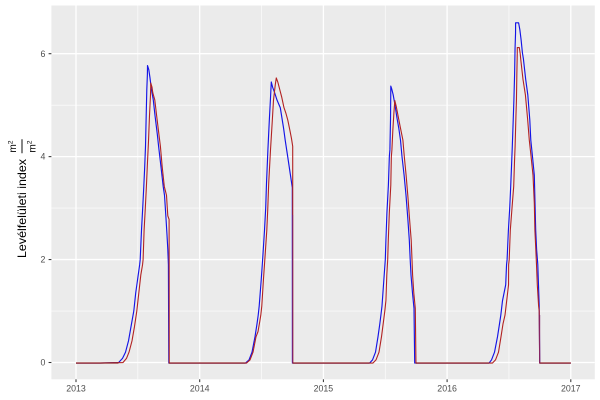 The height and width of the screenshot is (400, 600). What do you see at coordinates (447, 388) in the screenshot?
I see `svg-text: 2016` at bounding box center [447, 388].